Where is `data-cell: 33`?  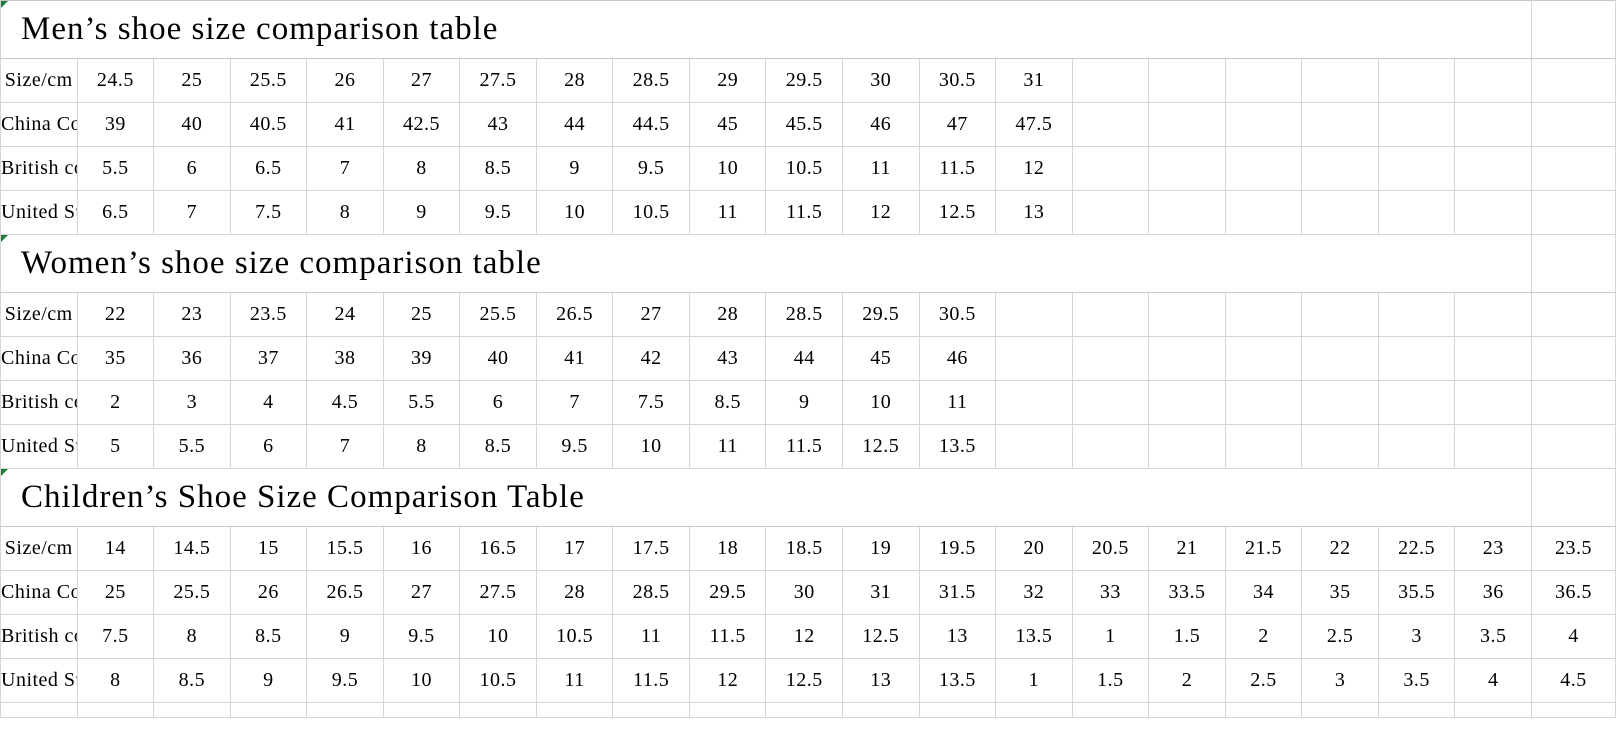
data-cell: 33 is located at coordinates (1110, 592).